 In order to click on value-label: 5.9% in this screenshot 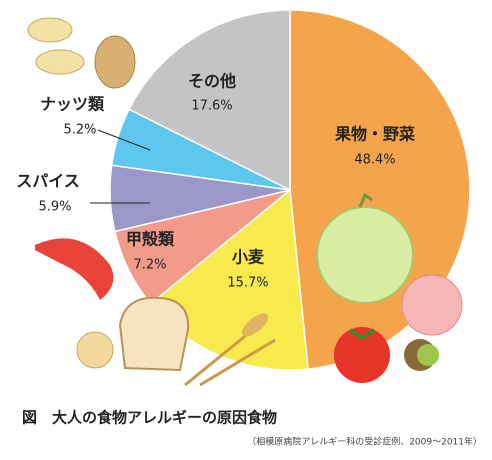, I will do `click(54, 207)`.